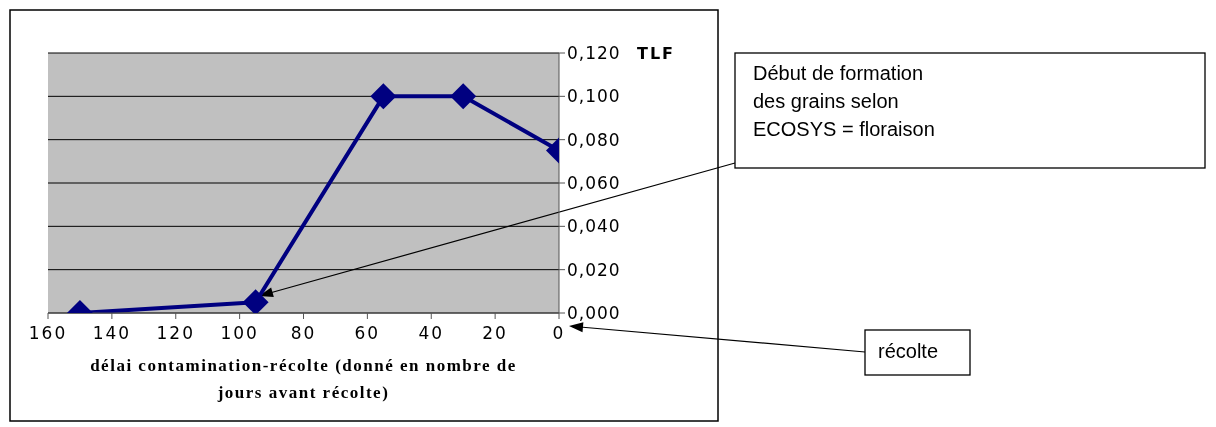 This screenshot has width=1216, height=427. Describe the element at coordinates (303, 333) in the screenshot. I see `x-tick-label: 80` at that location.